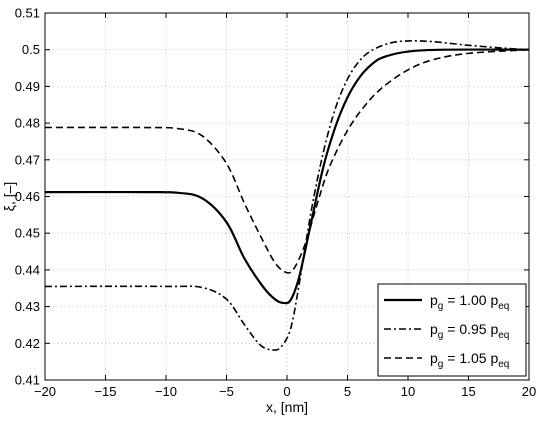 The width and height of the screenshot is (542, 427). What do you see at coordinates (105, 391) in the screenshot?
I see `x-tick-label: −15` at bounding box center [105, 391].